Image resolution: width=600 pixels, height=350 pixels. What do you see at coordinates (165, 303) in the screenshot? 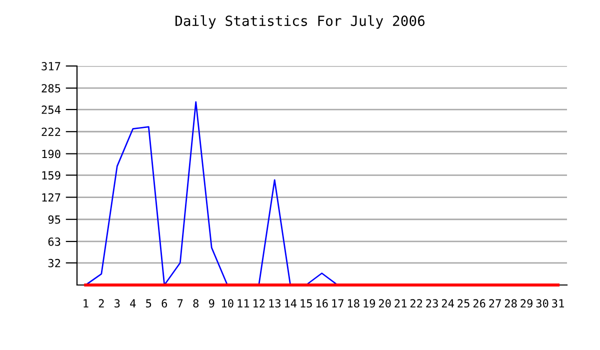
I see `x-tick-label: 6` at bounding box center [165, 303].